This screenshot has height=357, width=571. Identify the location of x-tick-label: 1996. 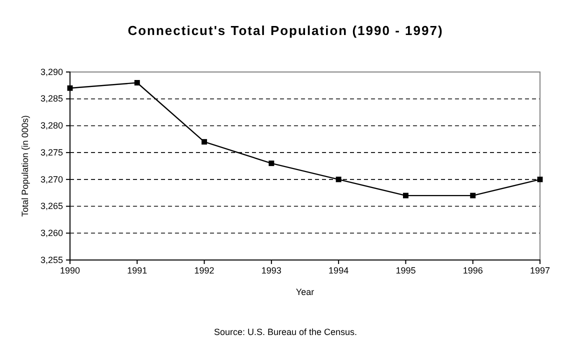
(472, 270).